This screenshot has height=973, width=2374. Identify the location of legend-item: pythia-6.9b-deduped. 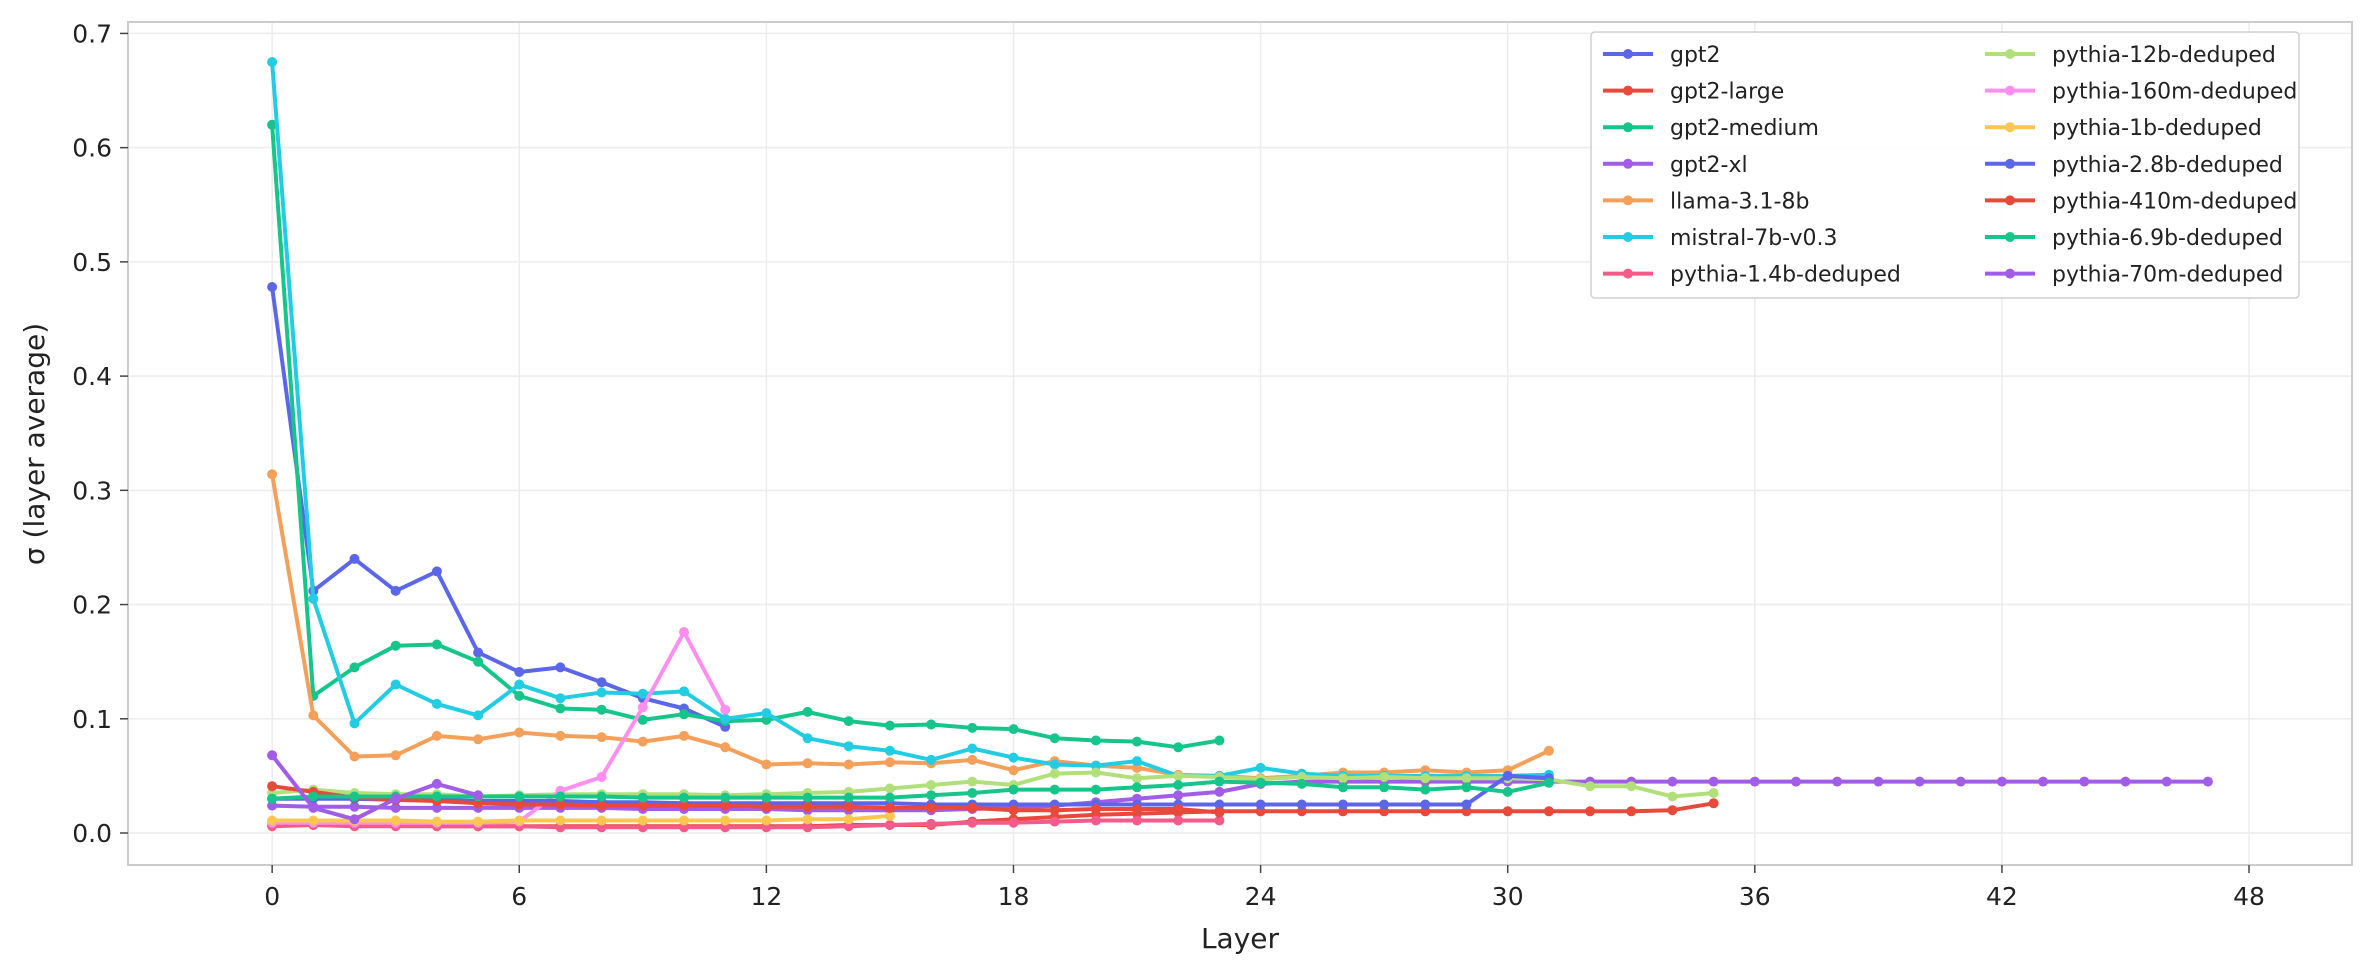
(2134, 238).